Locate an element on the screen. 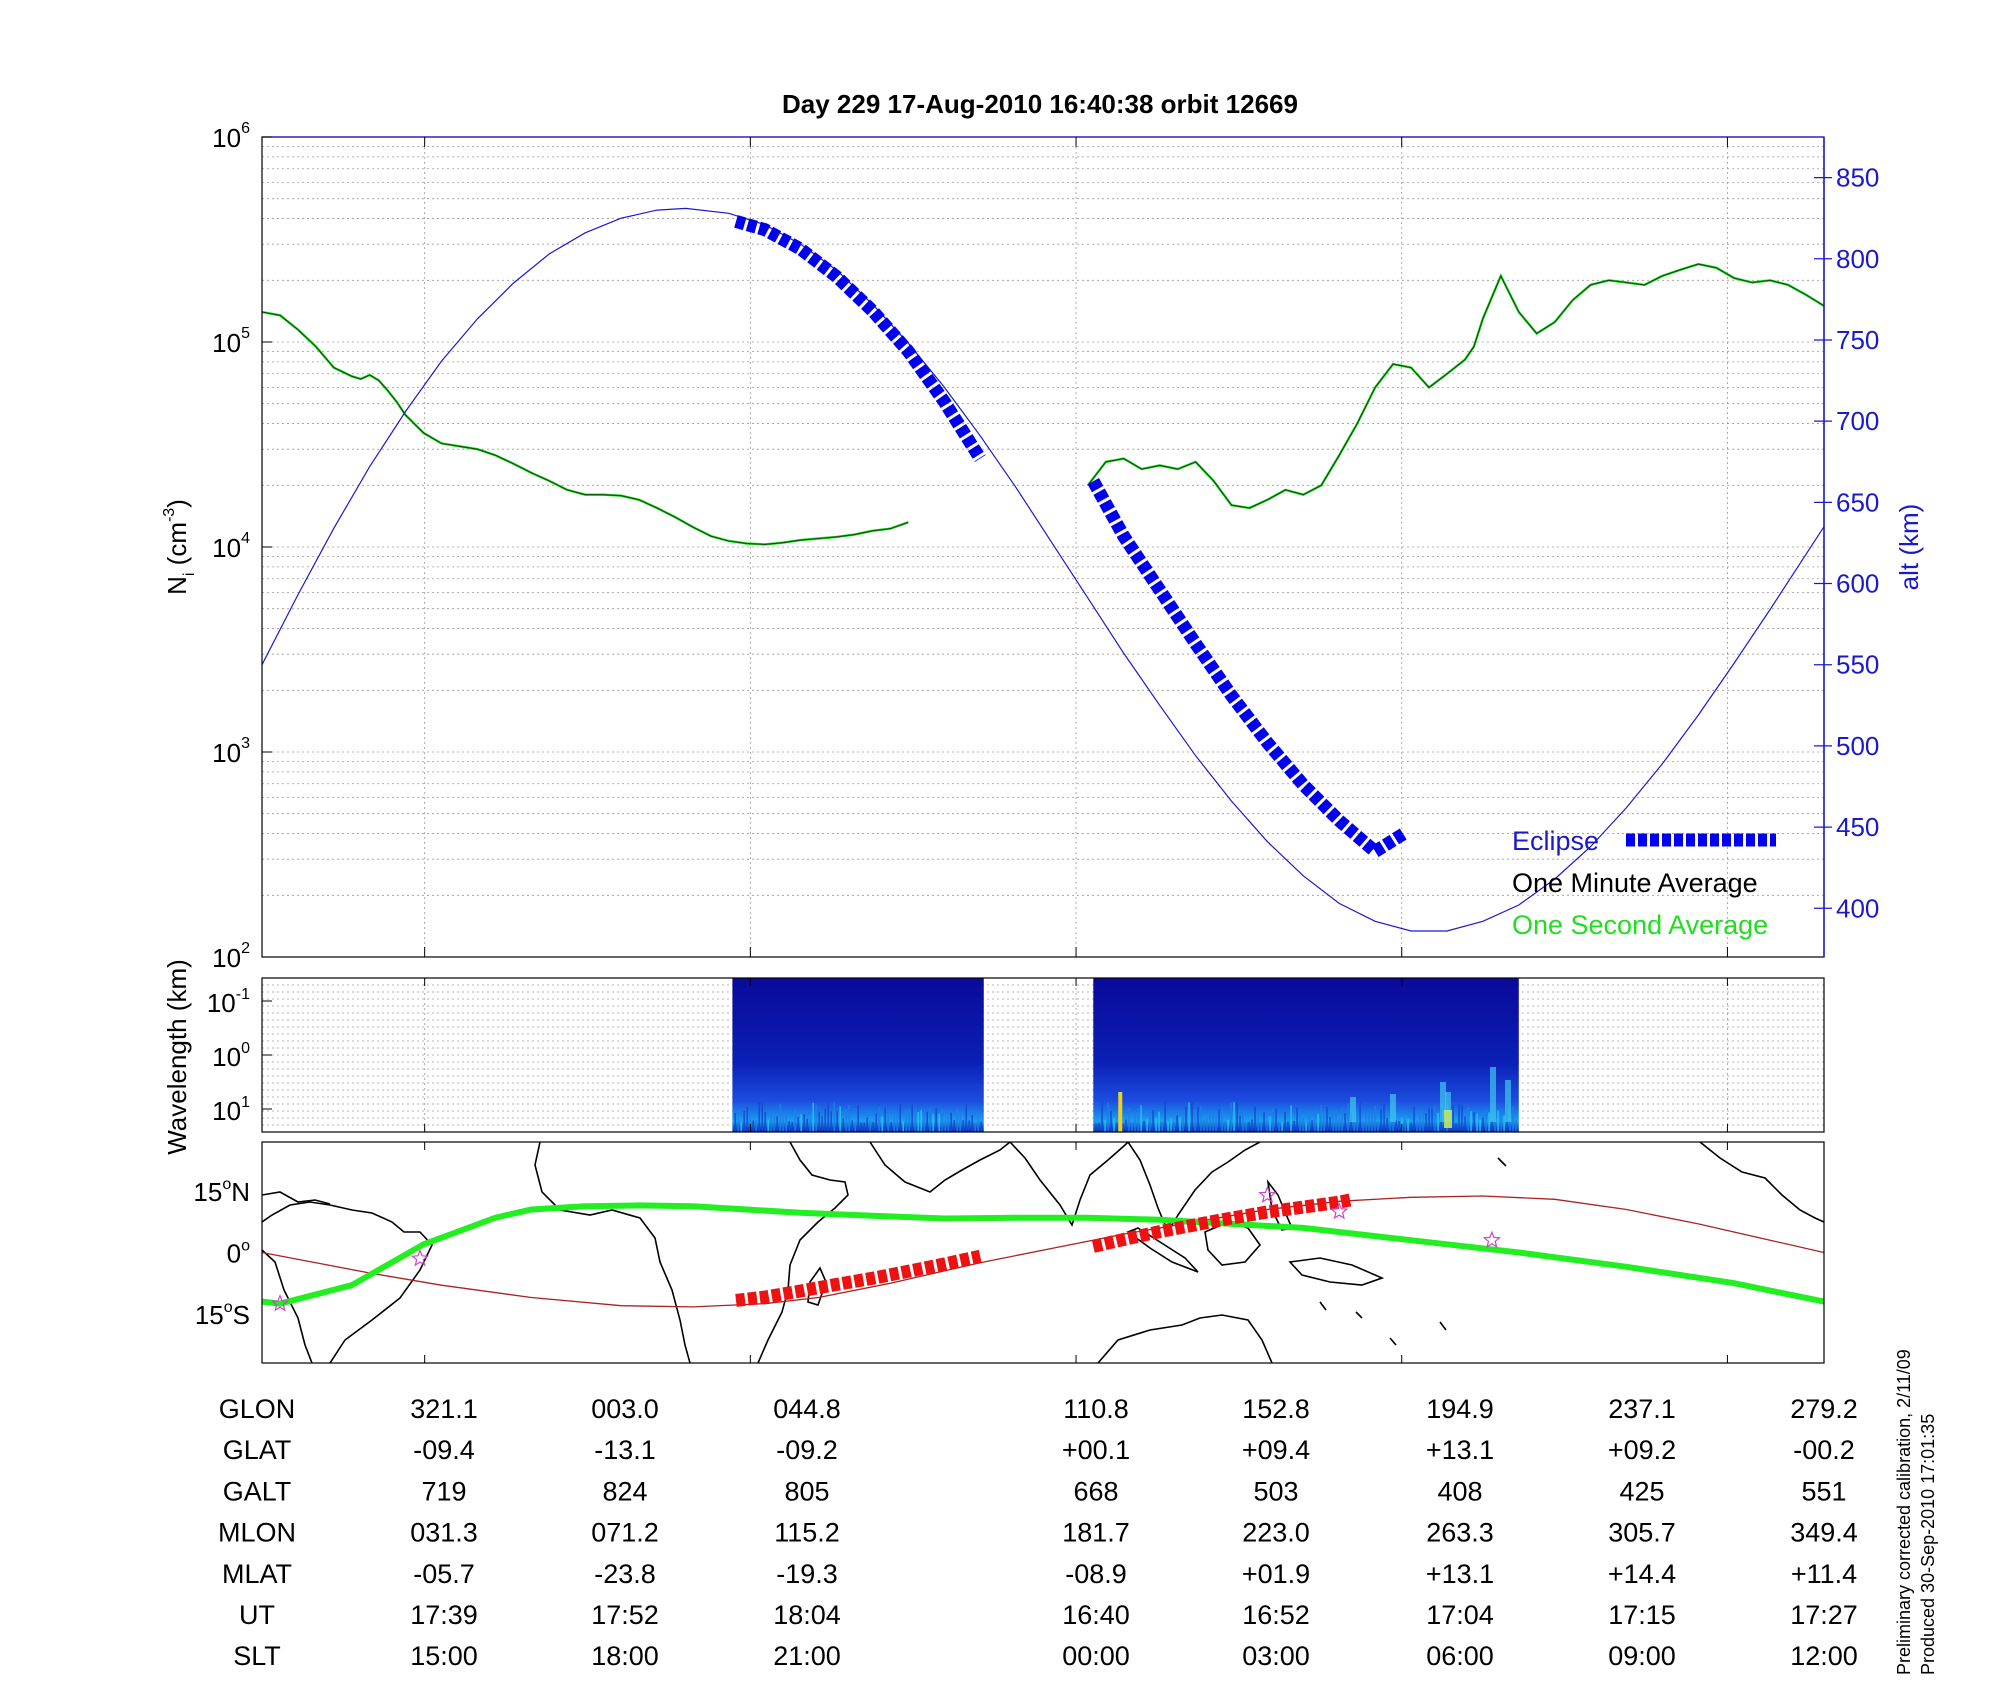 The height and width of the screenshot is (1700, 2000). coastline-central-america is located at coordinates (296, 1198).